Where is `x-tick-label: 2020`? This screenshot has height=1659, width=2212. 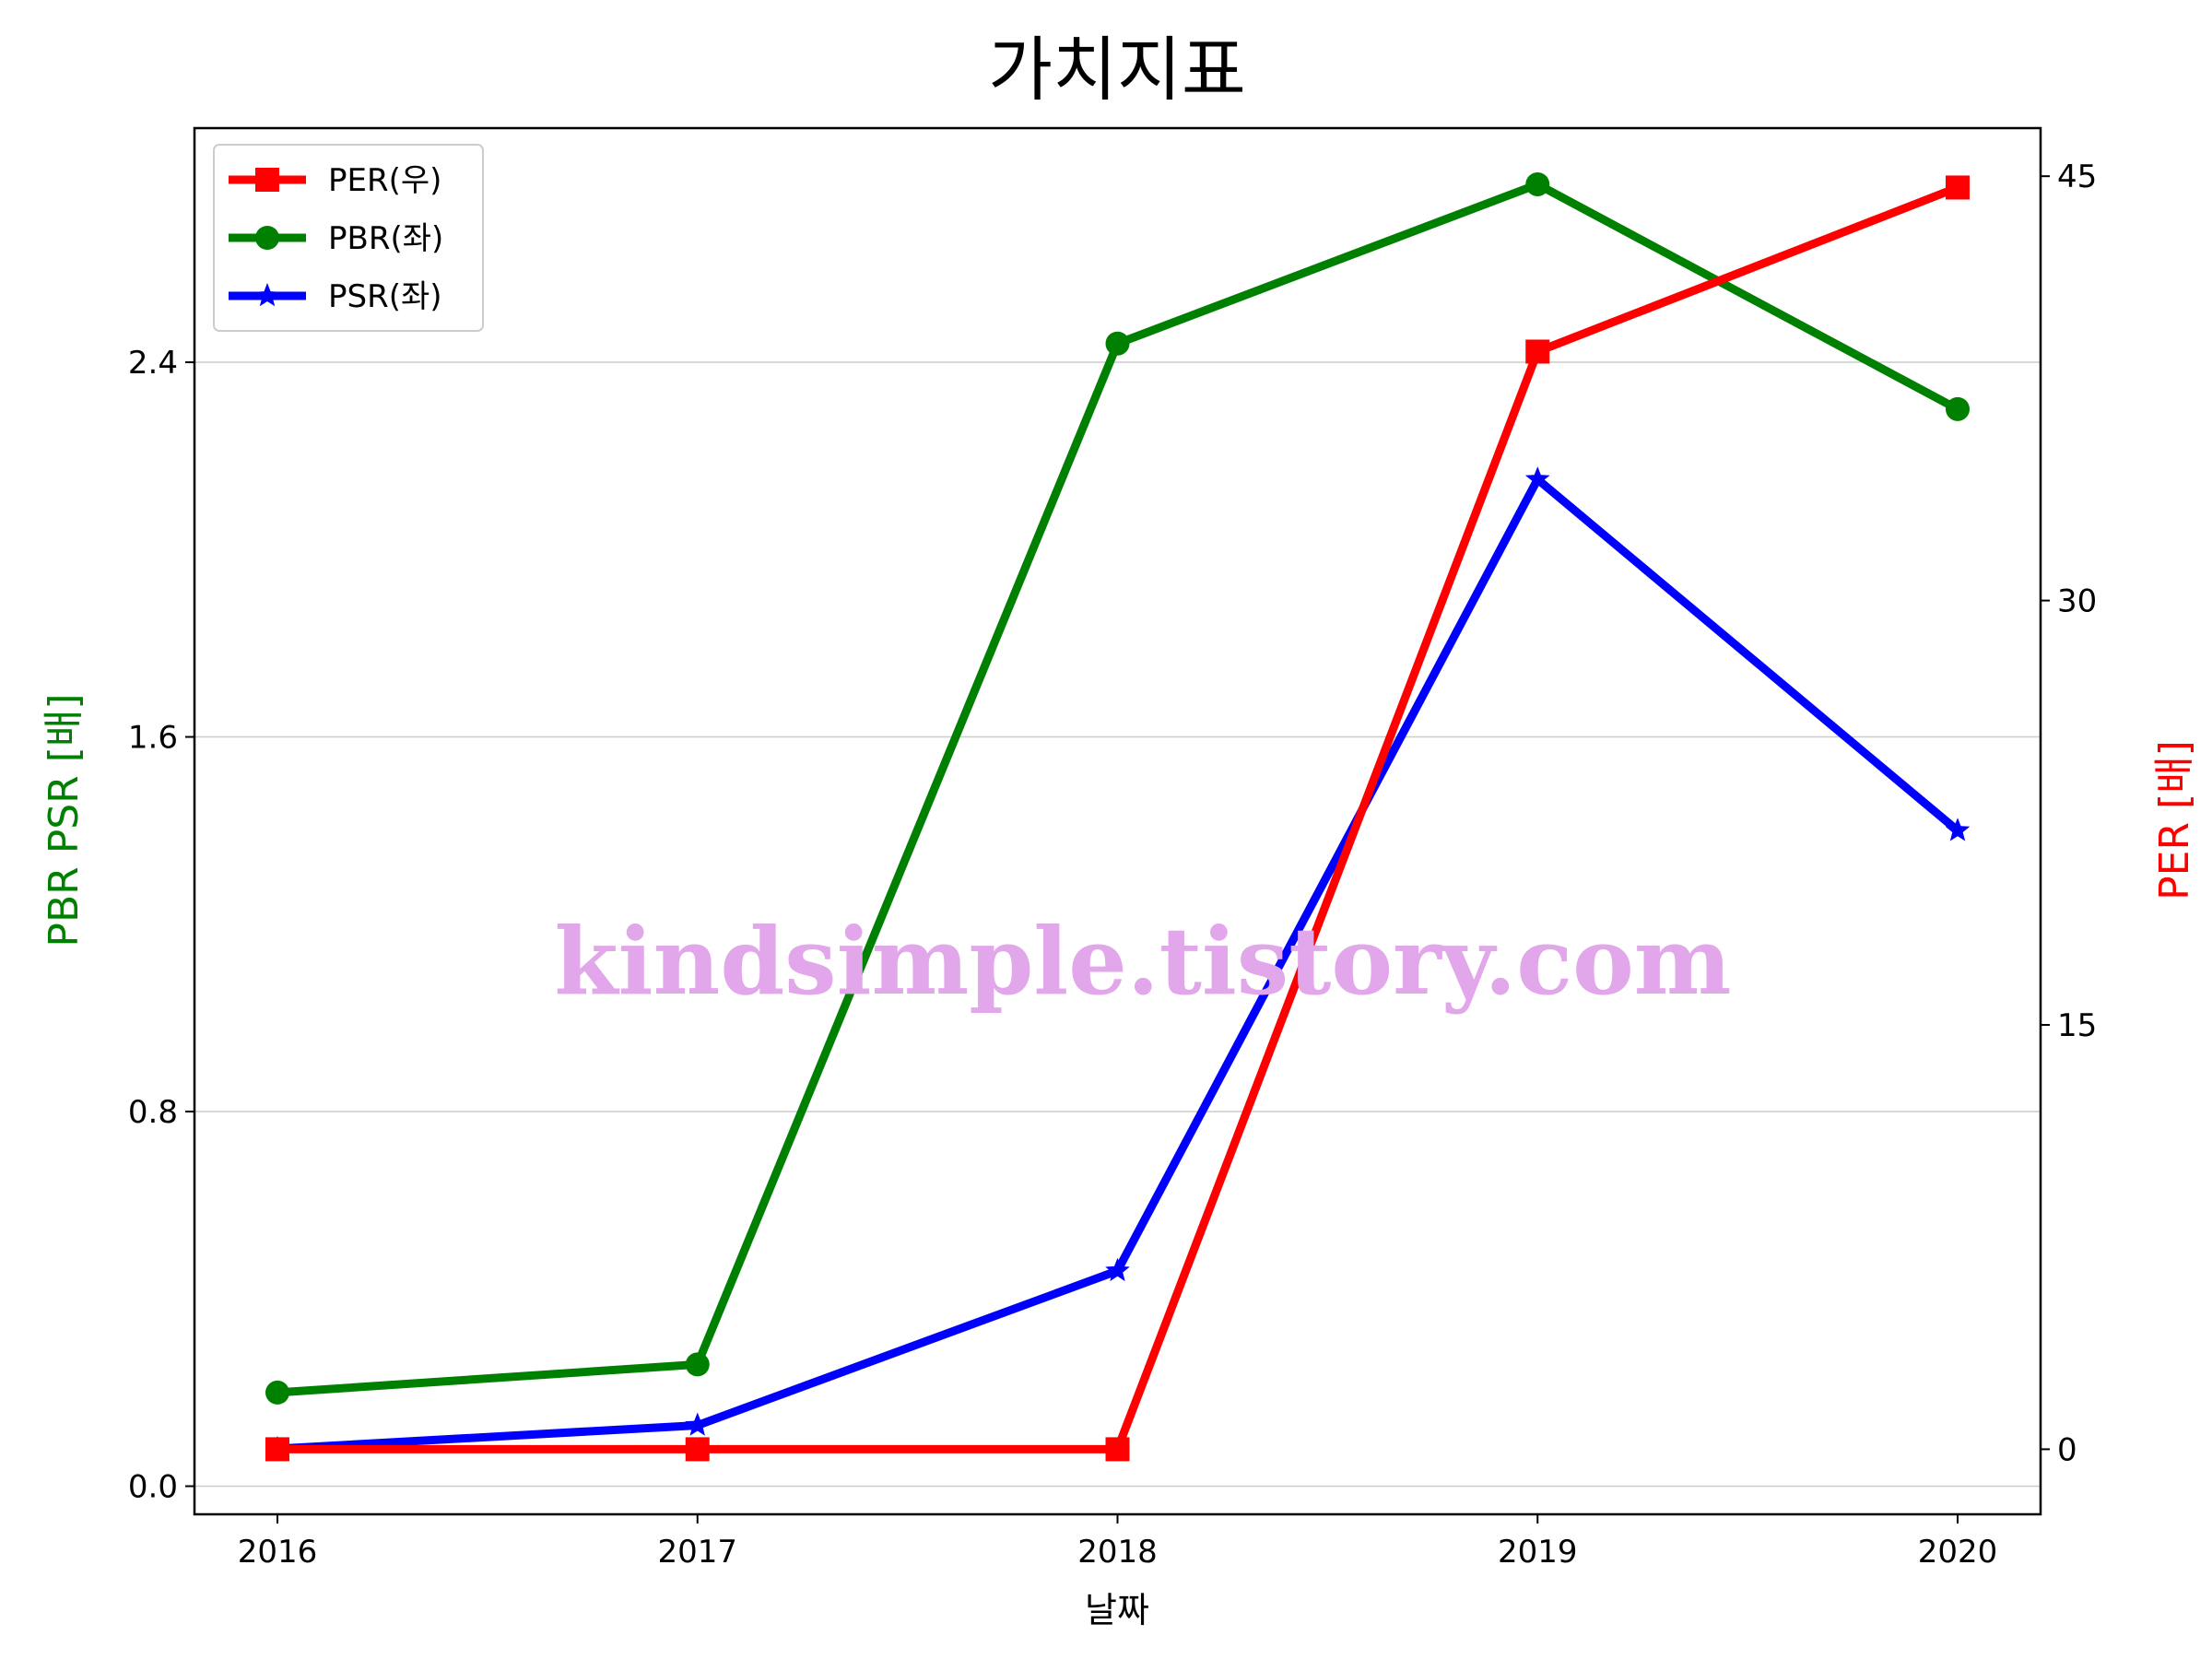
x-tick-label: 2020 is located at coordinates (1958, 1552).